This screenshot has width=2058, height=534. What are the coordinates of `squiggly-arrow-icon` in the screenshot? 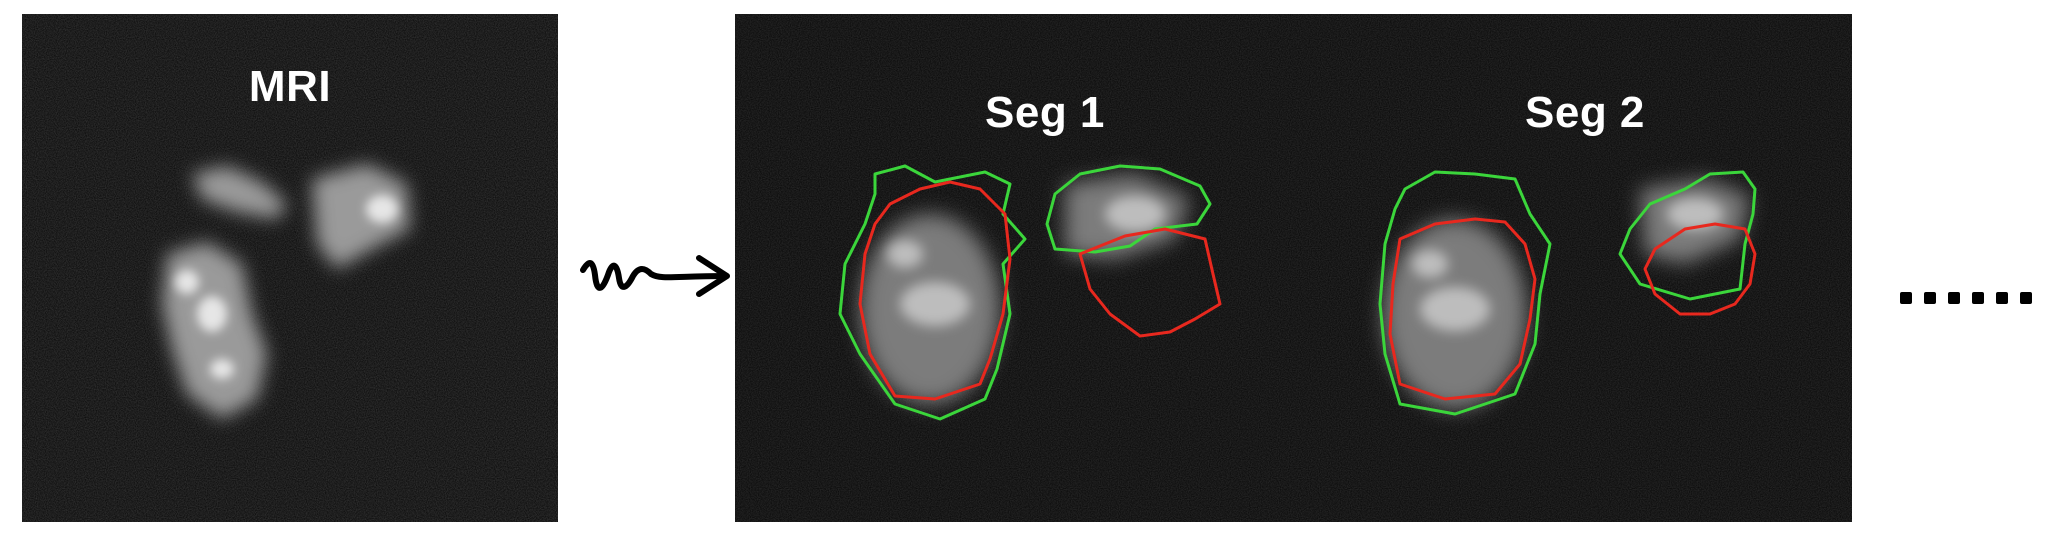 It's located at (655, 276).